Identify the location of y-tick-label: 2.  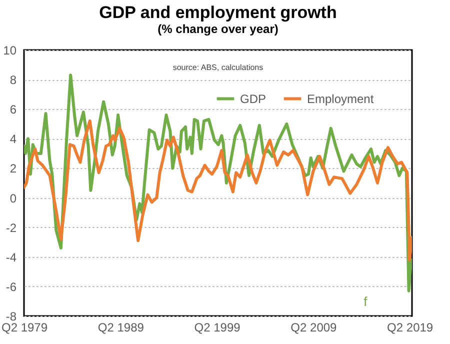
(13, 169).